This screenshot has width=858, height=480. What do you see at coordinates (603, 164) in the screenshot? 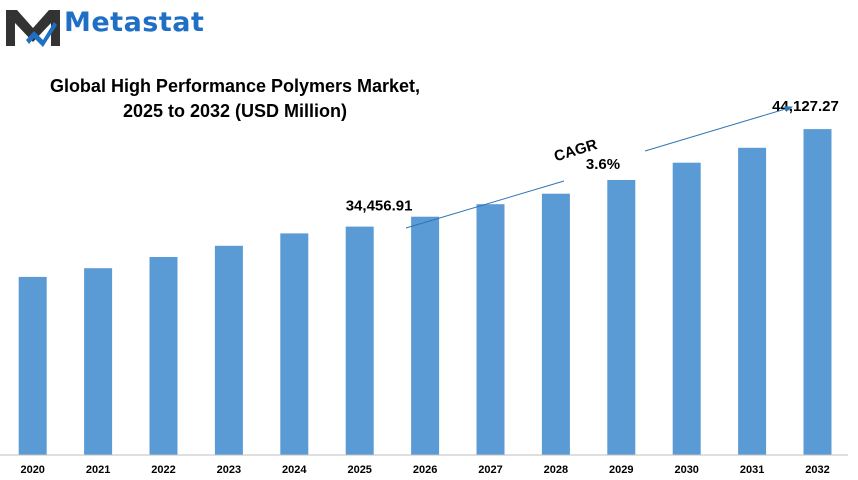
I see `cagr-value: 3.6%` at bounding box center [603, 164].